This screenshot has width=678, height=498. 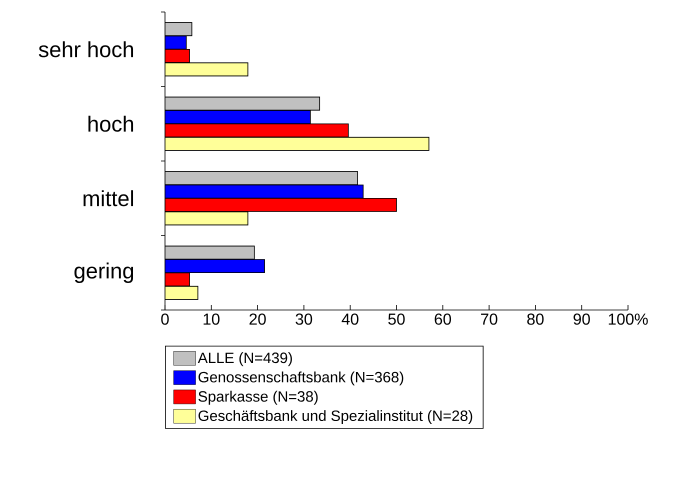 What do you see at coordinates (443, 319) in the screenshot?
I see `x-tick-label: 60` at bounding box center [443, 319].